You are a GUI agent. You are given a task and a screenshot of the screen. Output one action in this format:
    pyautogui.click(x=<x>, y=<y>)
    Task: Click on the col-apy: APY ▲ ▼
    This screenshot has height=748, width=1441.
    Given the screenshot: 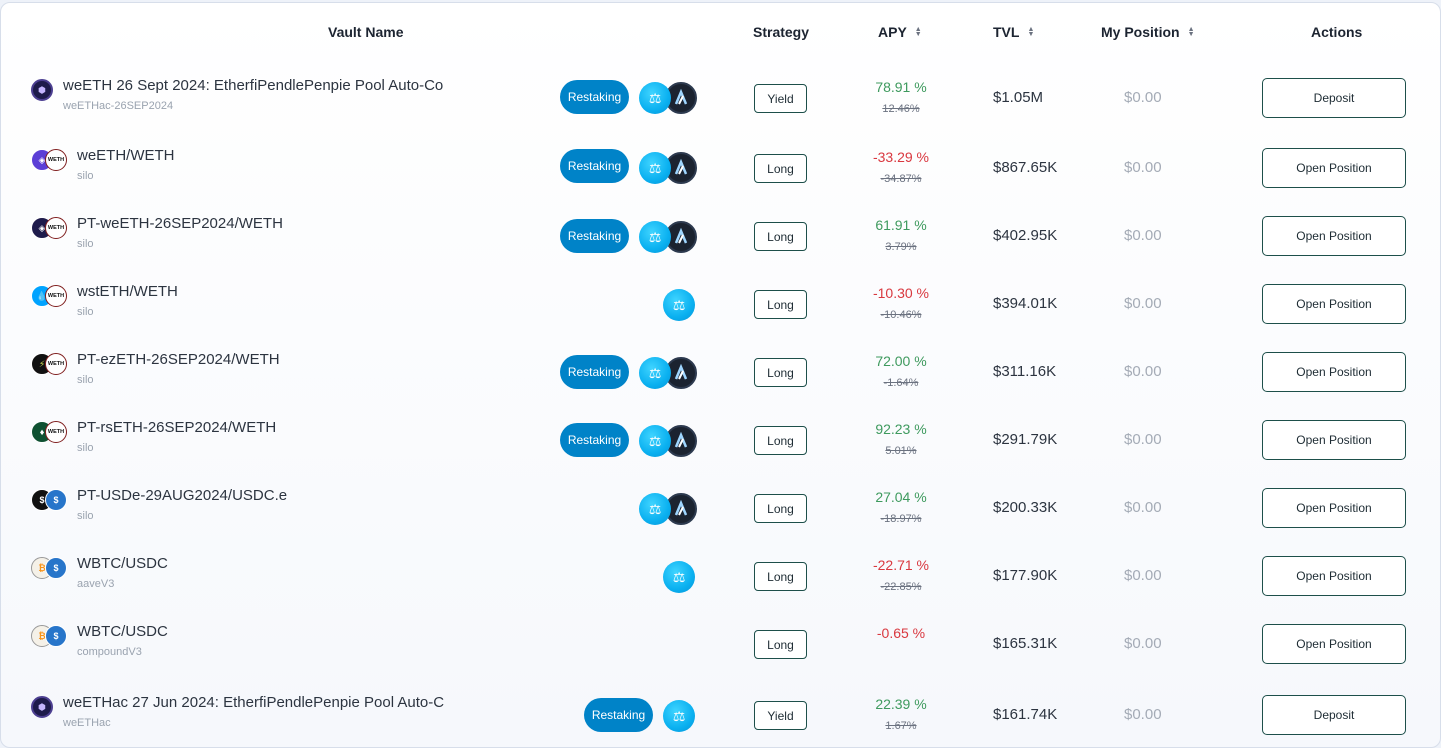 What is the action you would take?
    pyautogui.click(x=900, y=32)
    